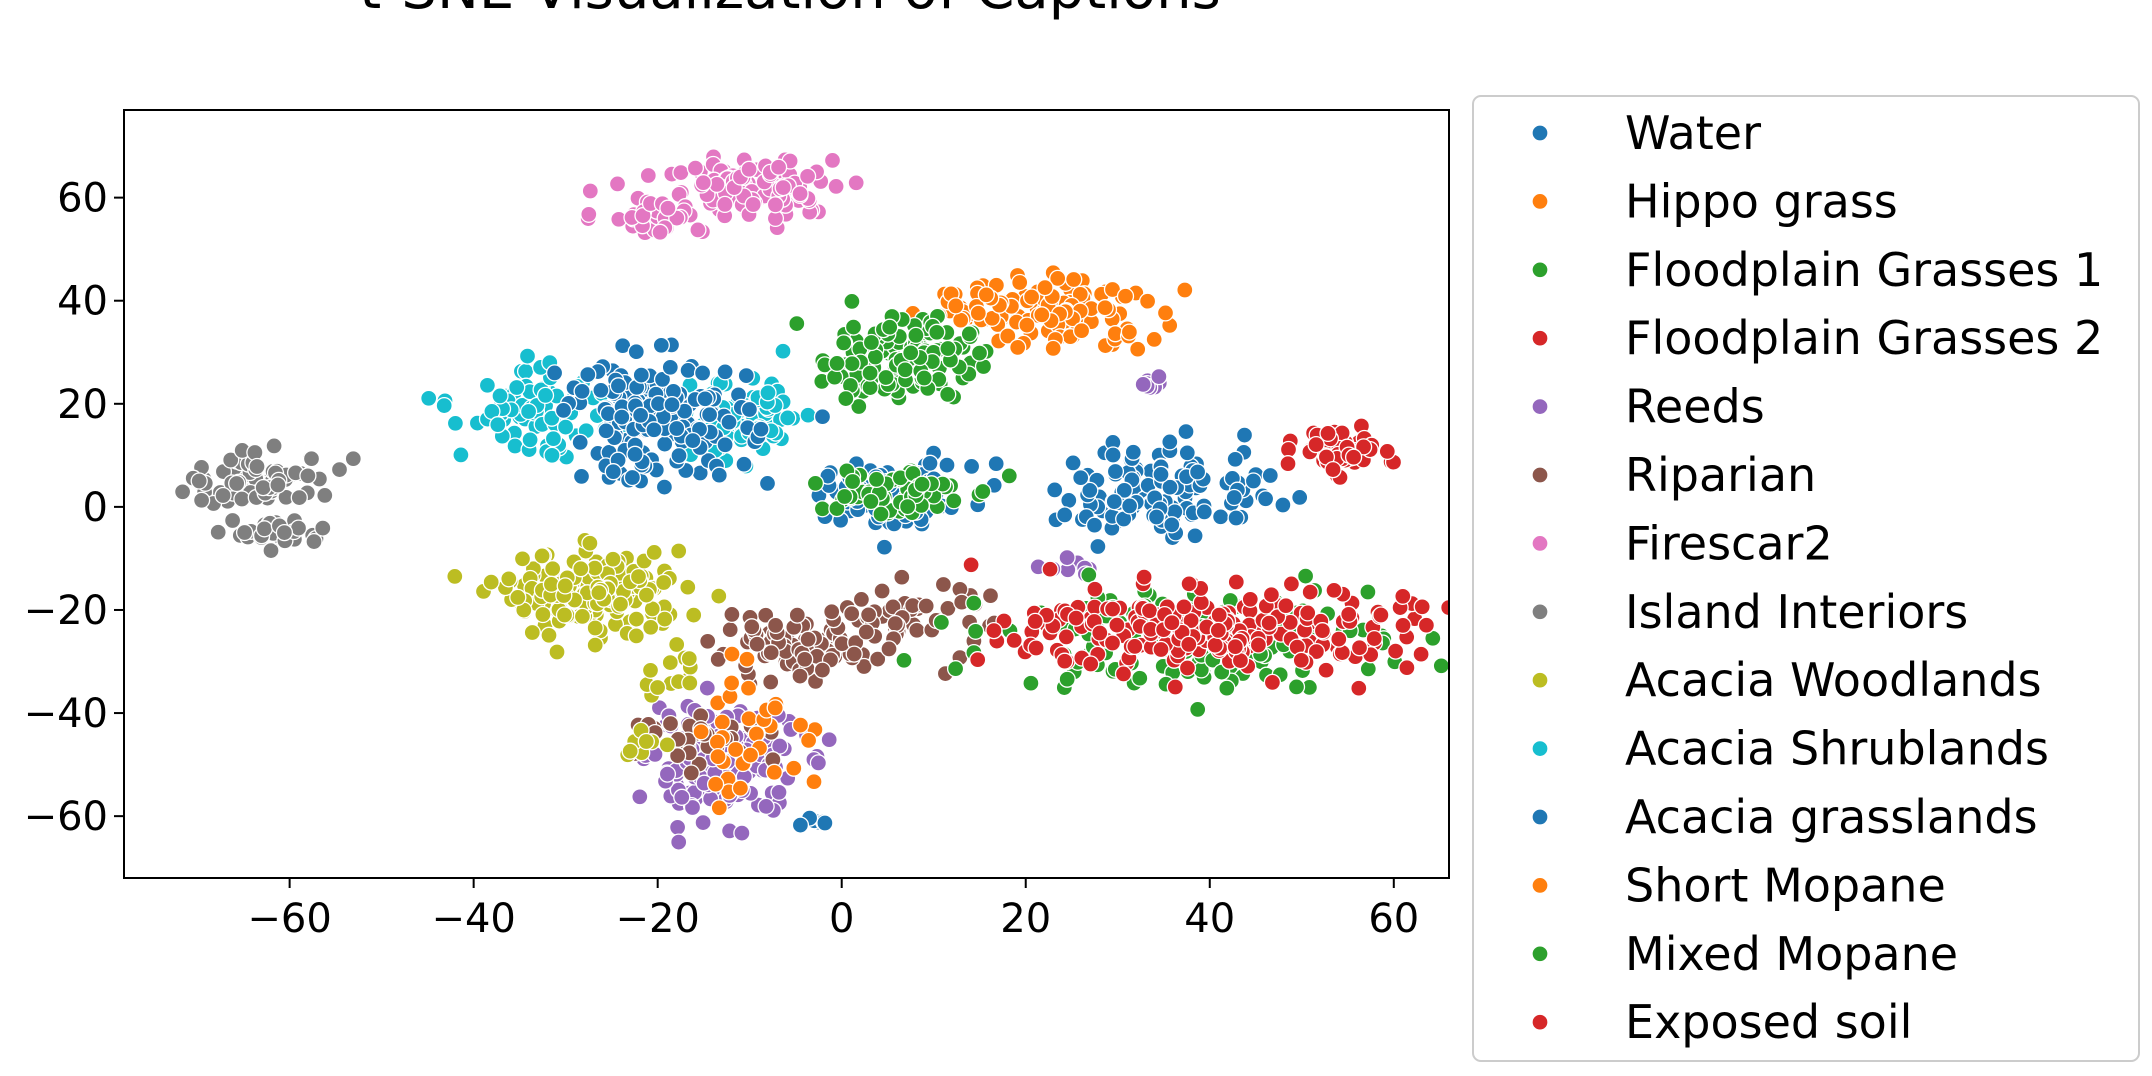  Describe the element at coordinates (1768, 1022) in the screenshot. I see `legend-label: Exposed soil` at that location.